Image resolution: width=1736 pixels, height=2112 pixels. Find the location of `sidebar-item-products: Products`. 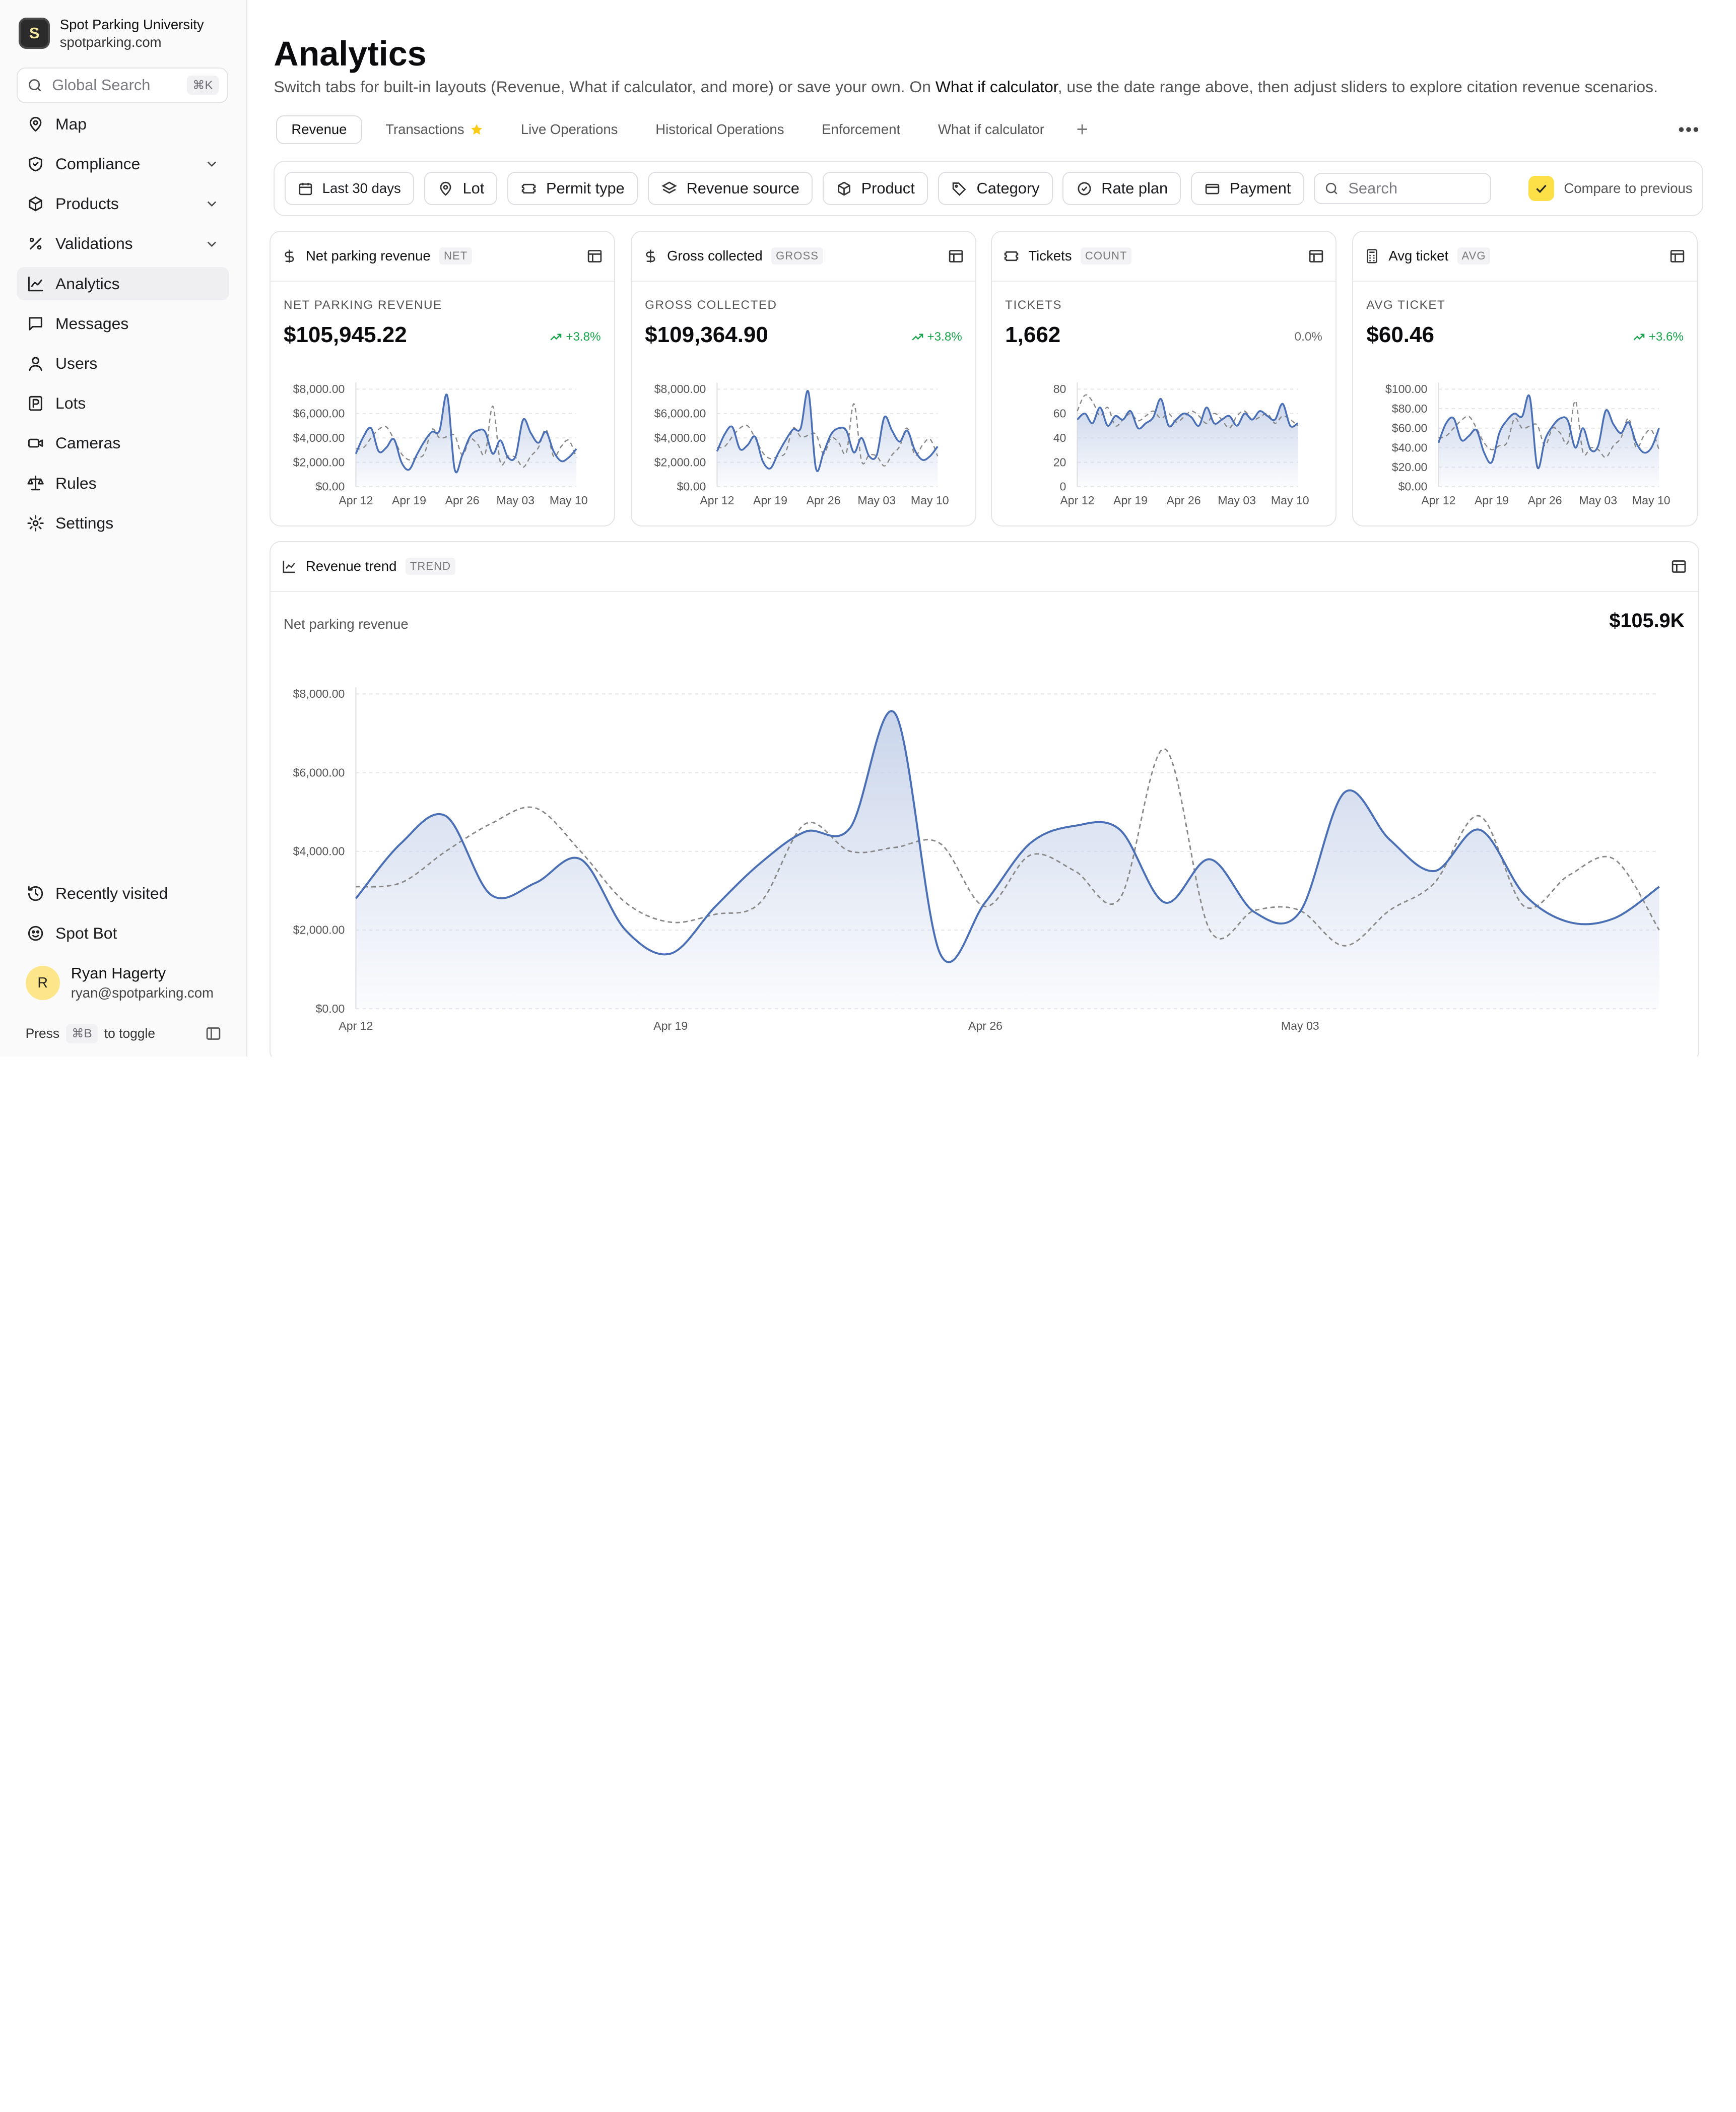

sidebar-item-products: Products is located at coordinates (123, 204).